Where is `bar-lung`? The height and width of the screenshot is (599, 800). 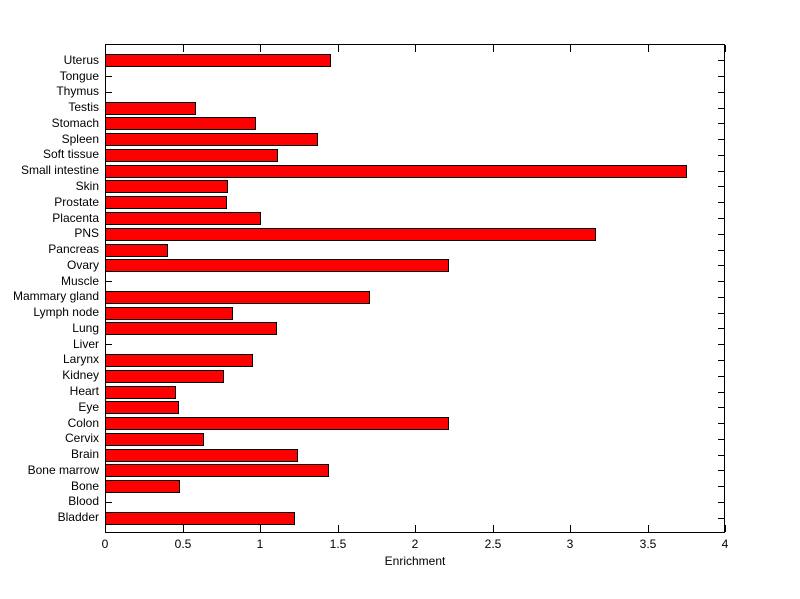
bar-lung is located at coordinates (191, 329).